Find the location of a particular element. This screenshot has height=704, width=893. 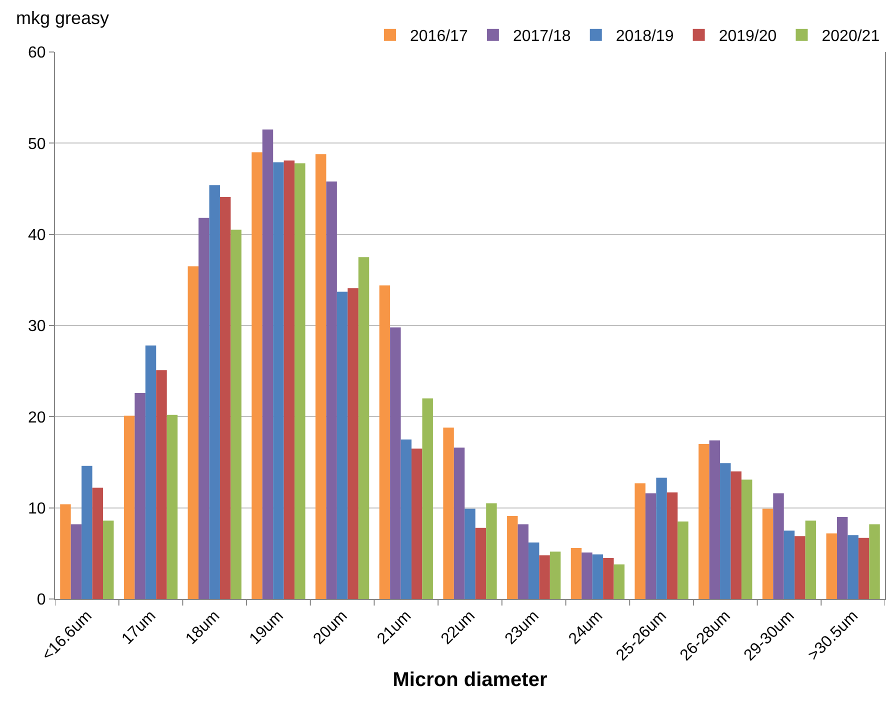

y-axis-title: mkg greasy is located at coordinates (63, 18).